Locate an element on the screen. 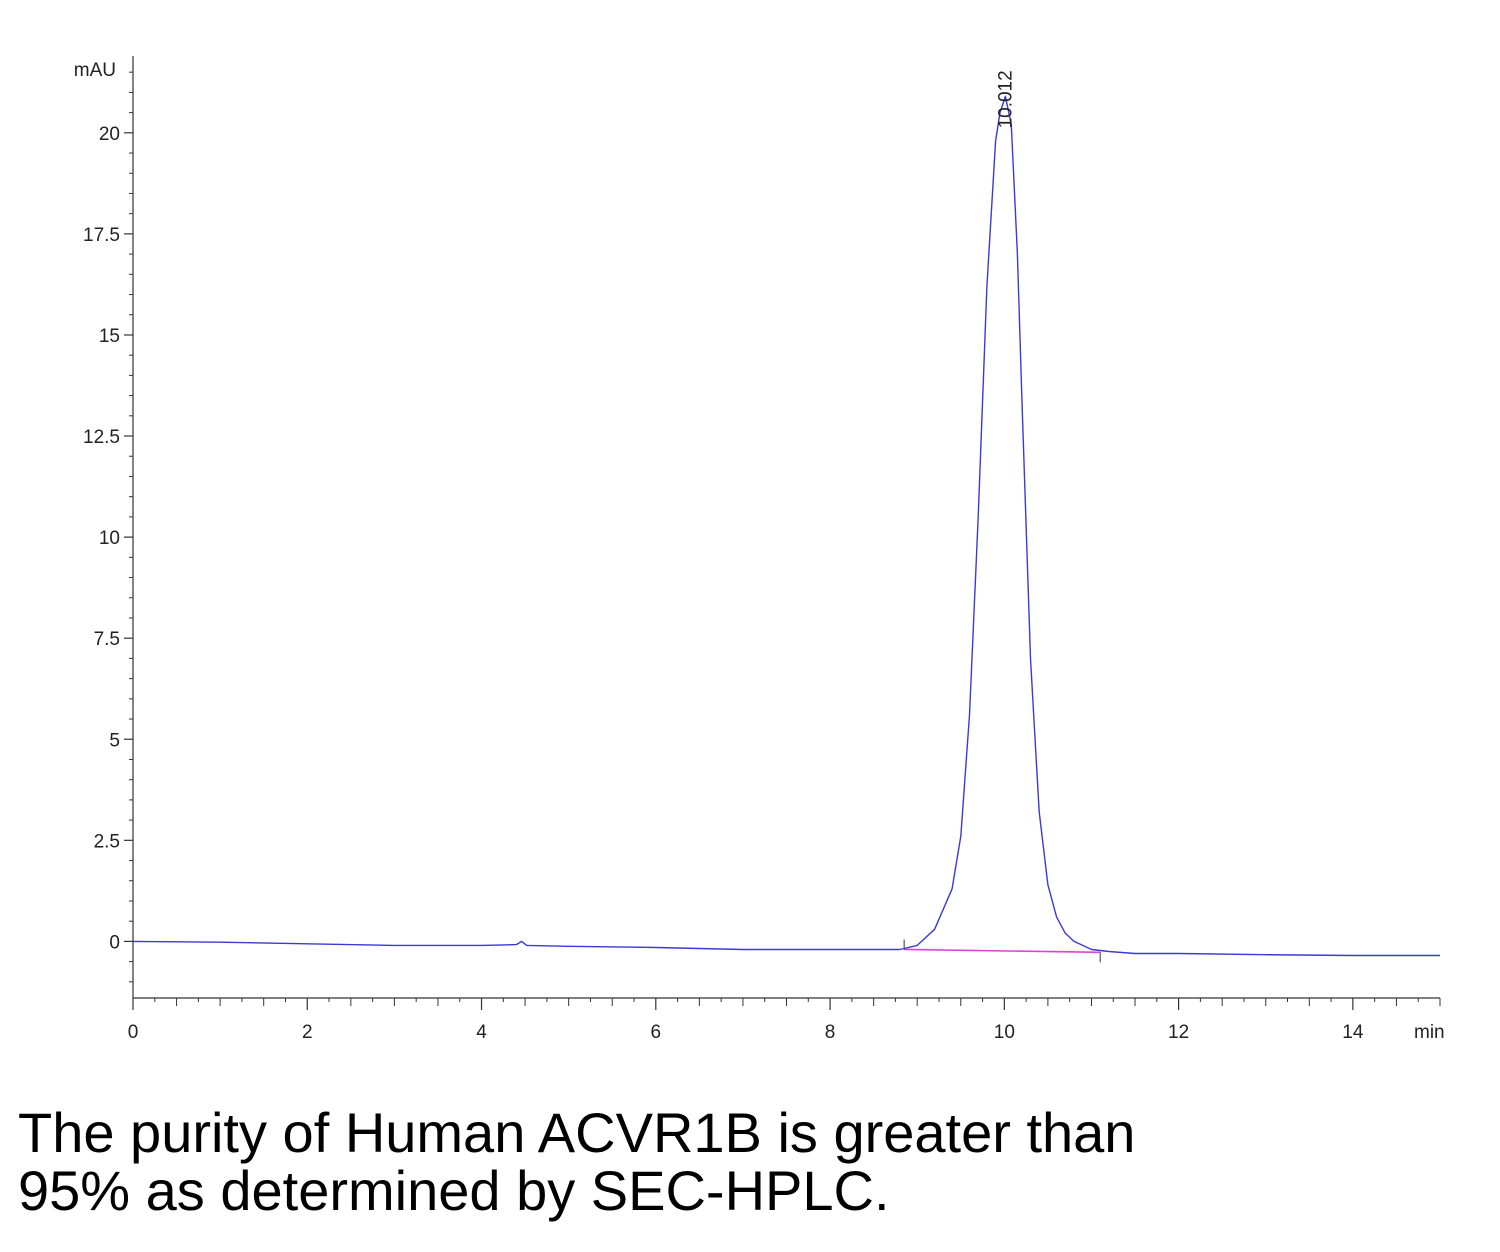 Image resolution: width=1500 pixels, height=1252 pixels. y-tick-label: 20 is located at coordinates (109, 134).